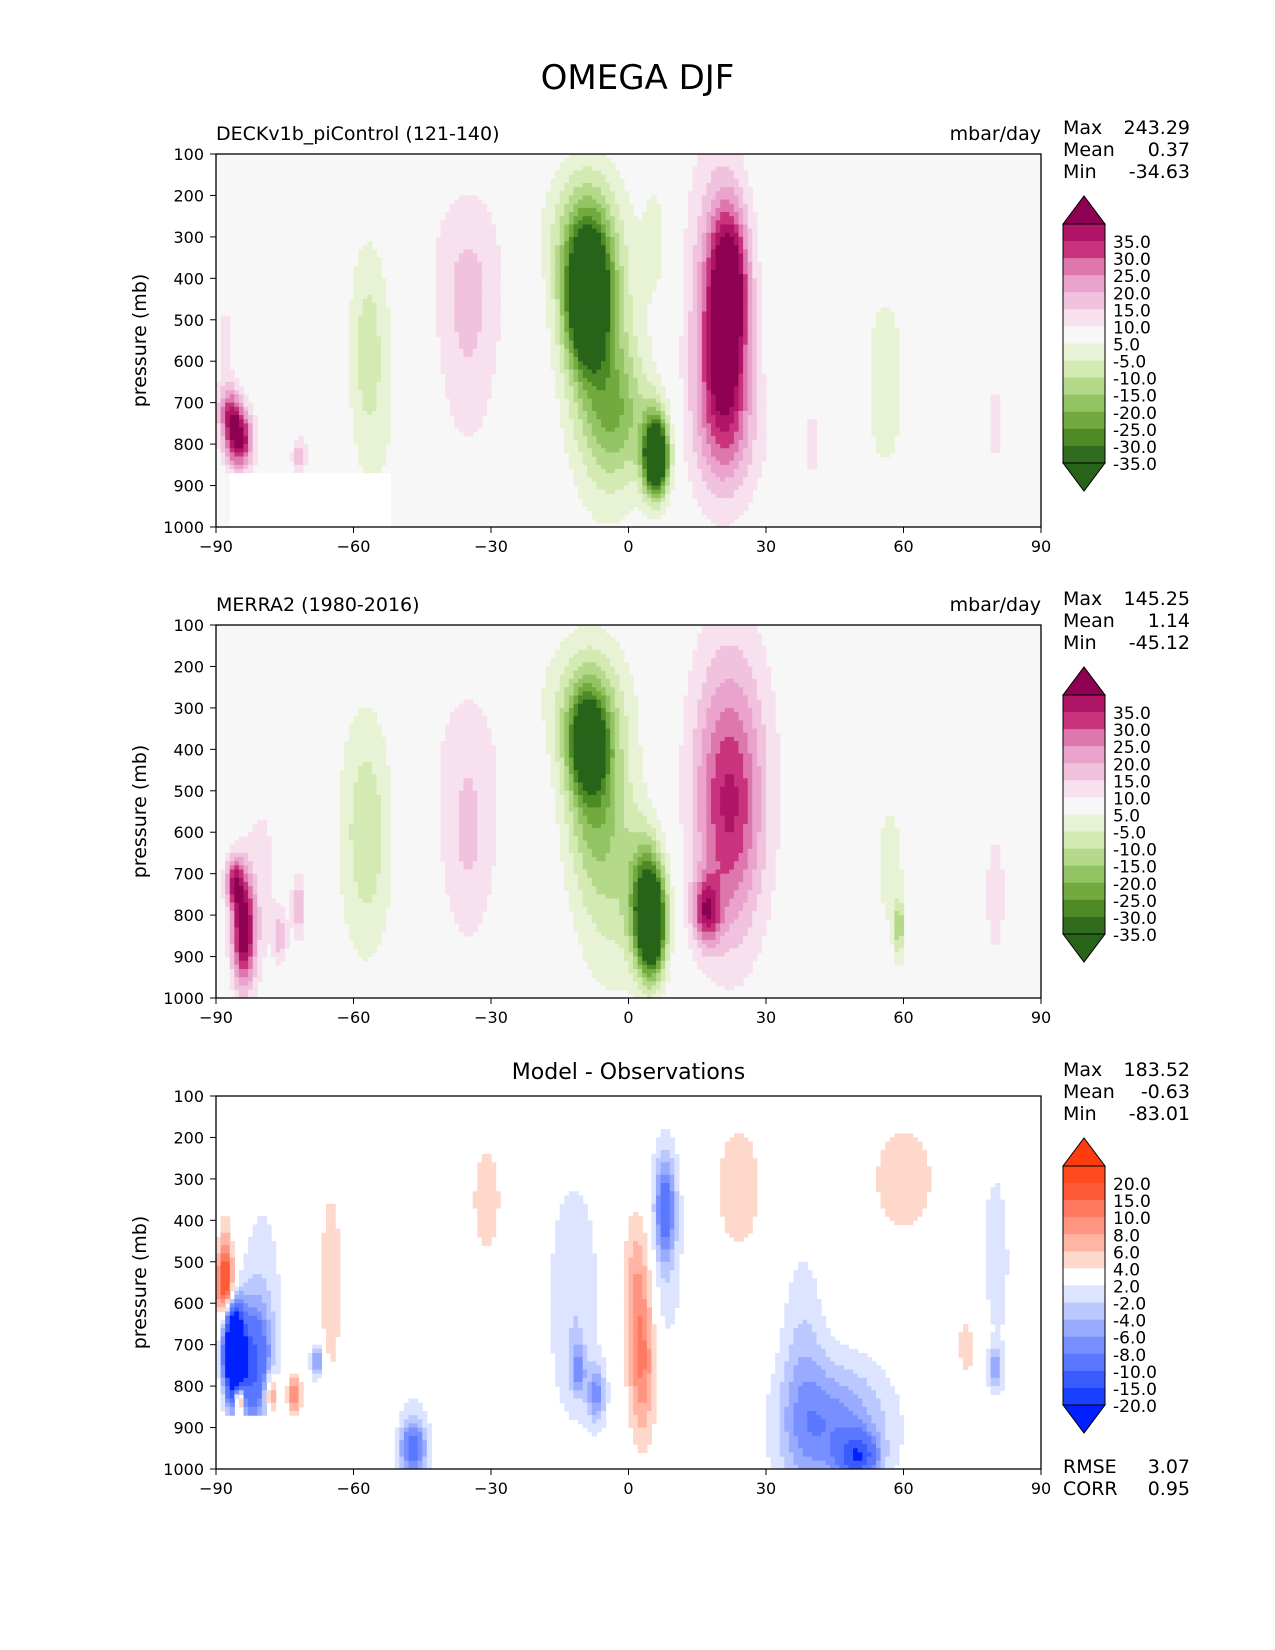 Image resolution: width=1275 pixels, height=1650 pixels. Describe the element at coordinates (1159, 643) in the screenshot. I see `stat-value-min: -45.12` at that location.